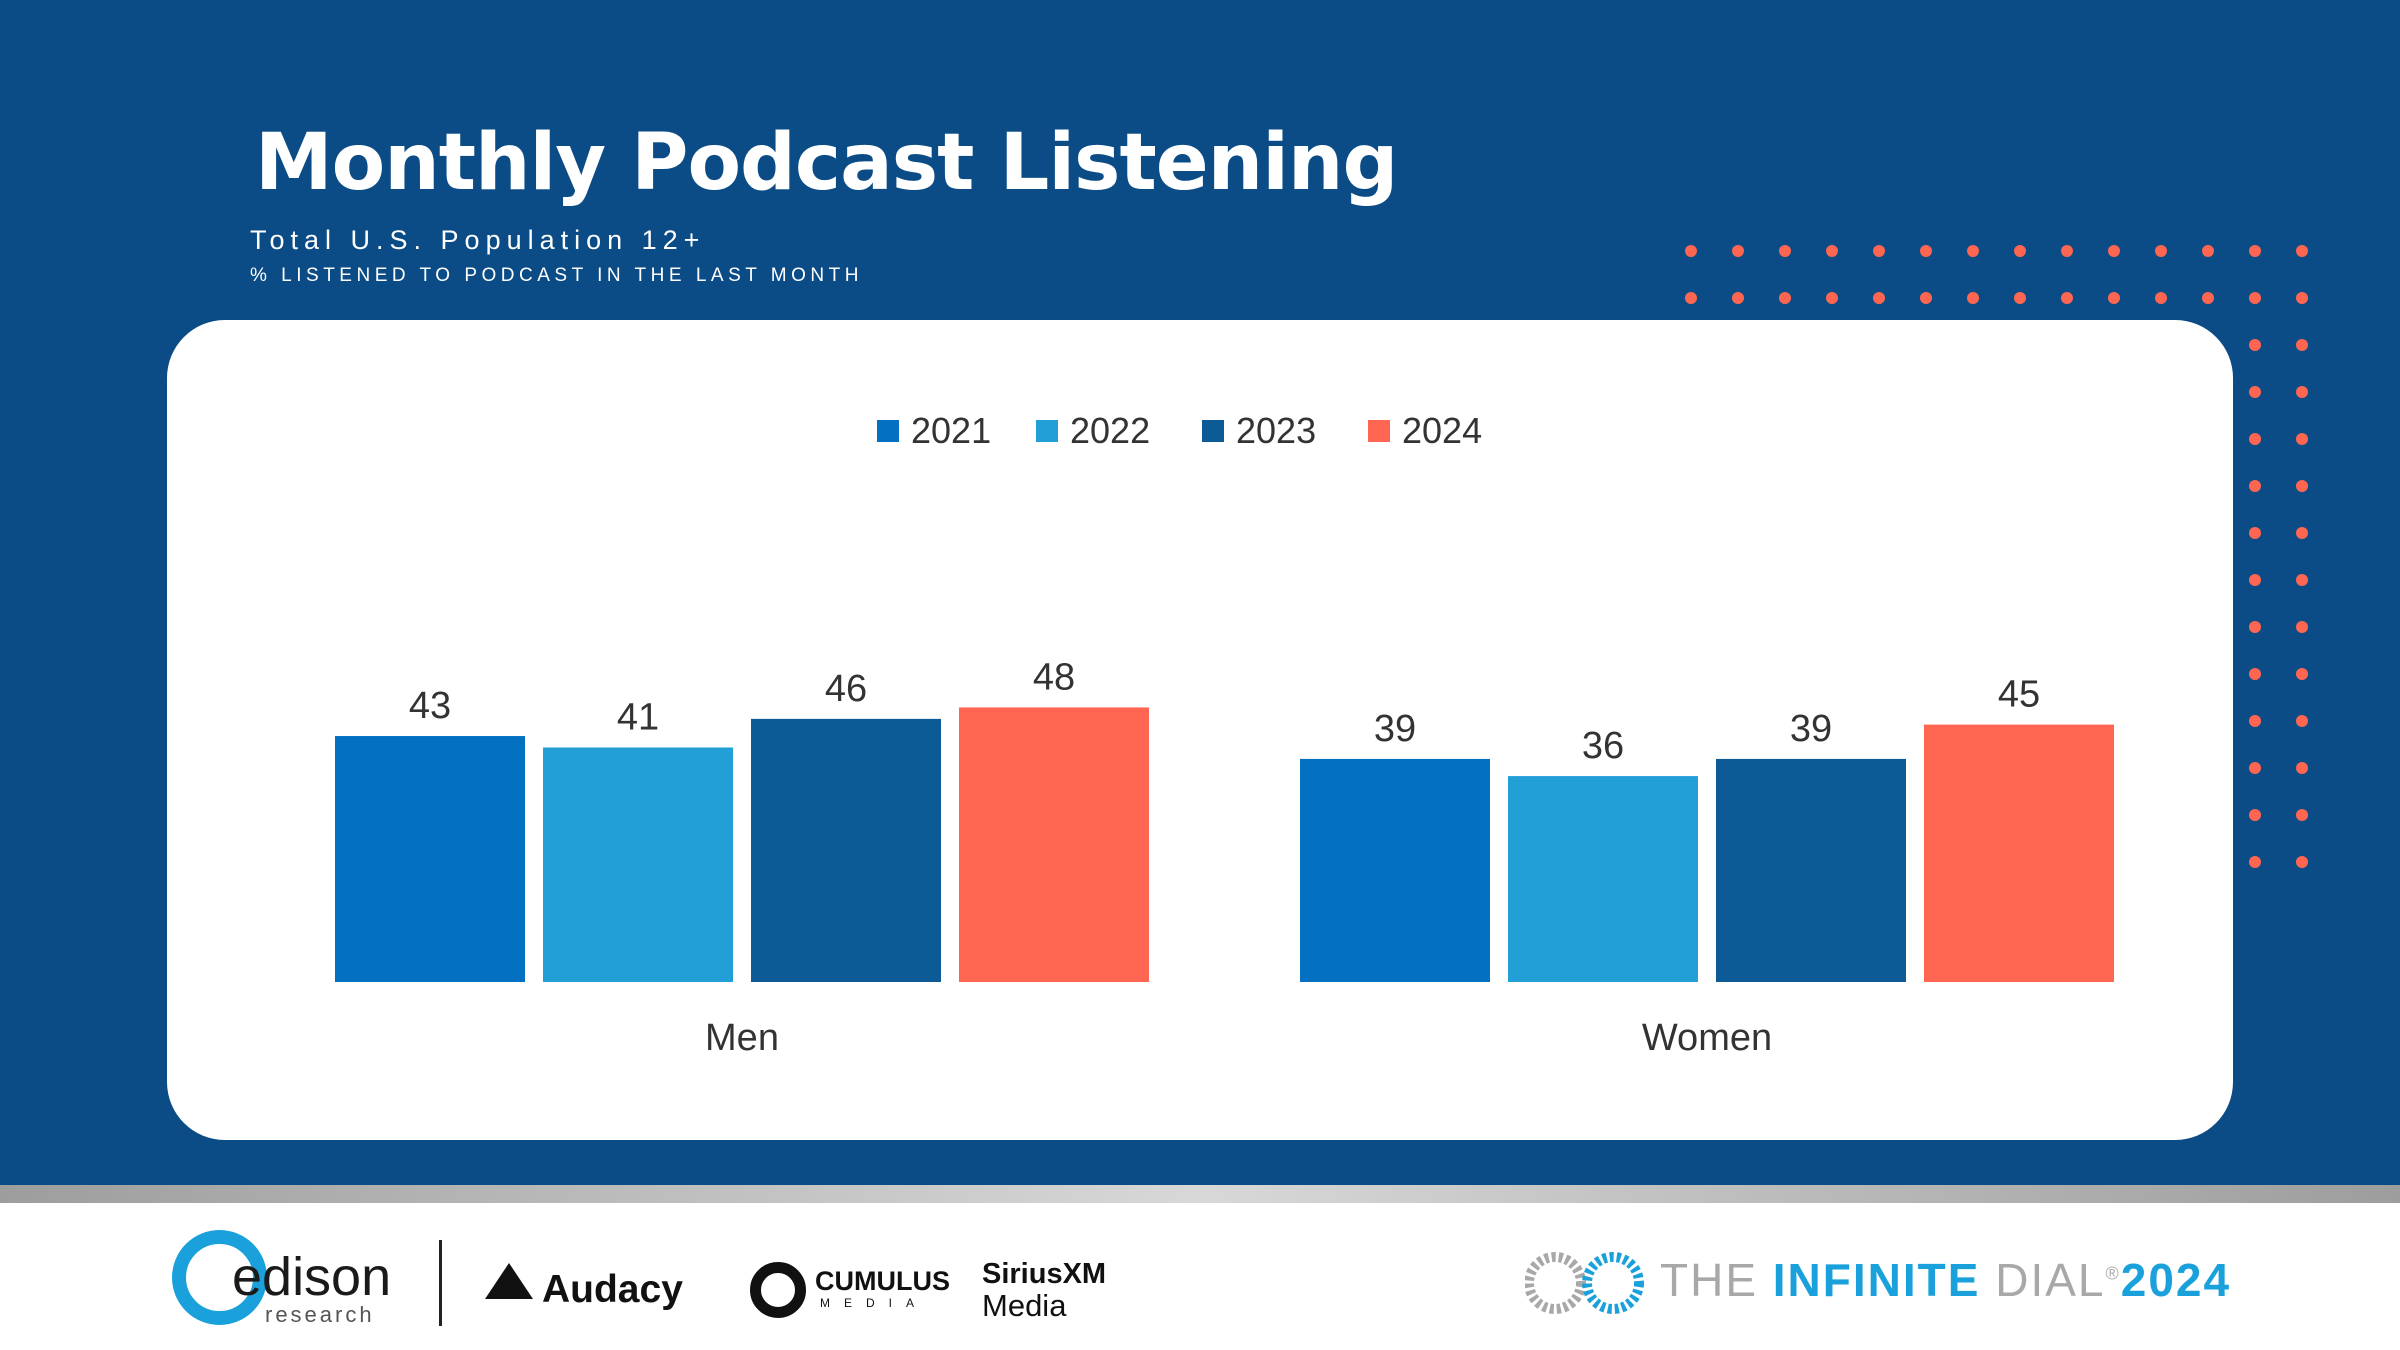  Describe the element at coordinates (312, 1277) in the screenshot. I see `edison-logo-text: edison` at that location.